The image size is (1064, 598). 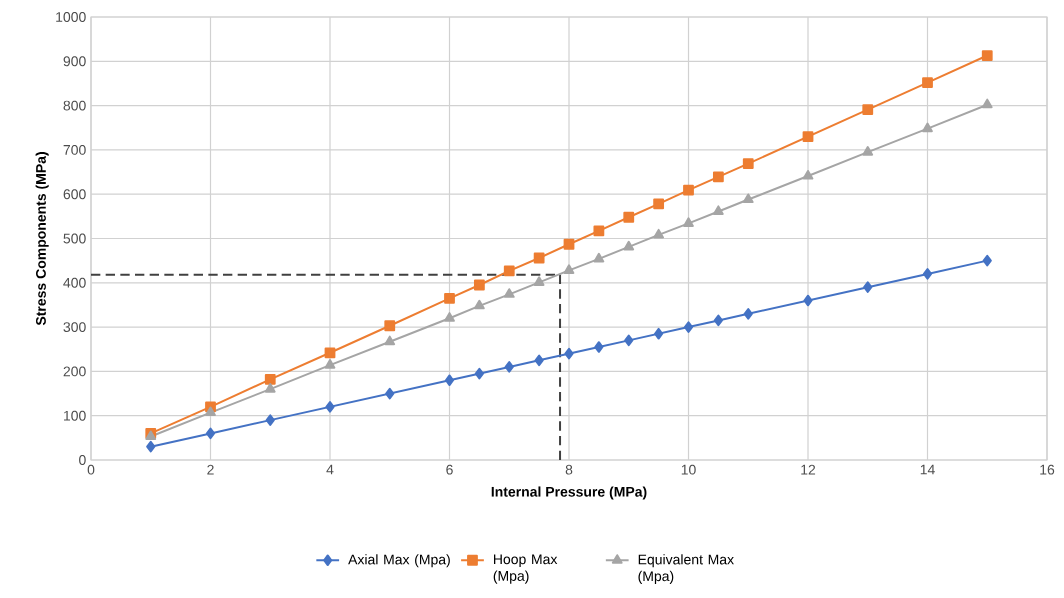 I want to click on x-tick-label: 2, so click(x=210, y=469).